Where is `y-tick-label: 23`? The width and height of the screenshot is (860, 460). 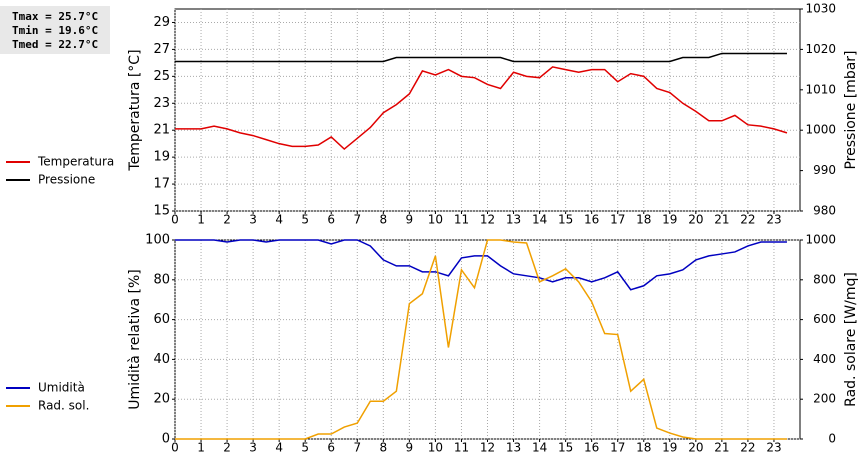
y-tick-label: 23 is located at coordinates (161, 103).